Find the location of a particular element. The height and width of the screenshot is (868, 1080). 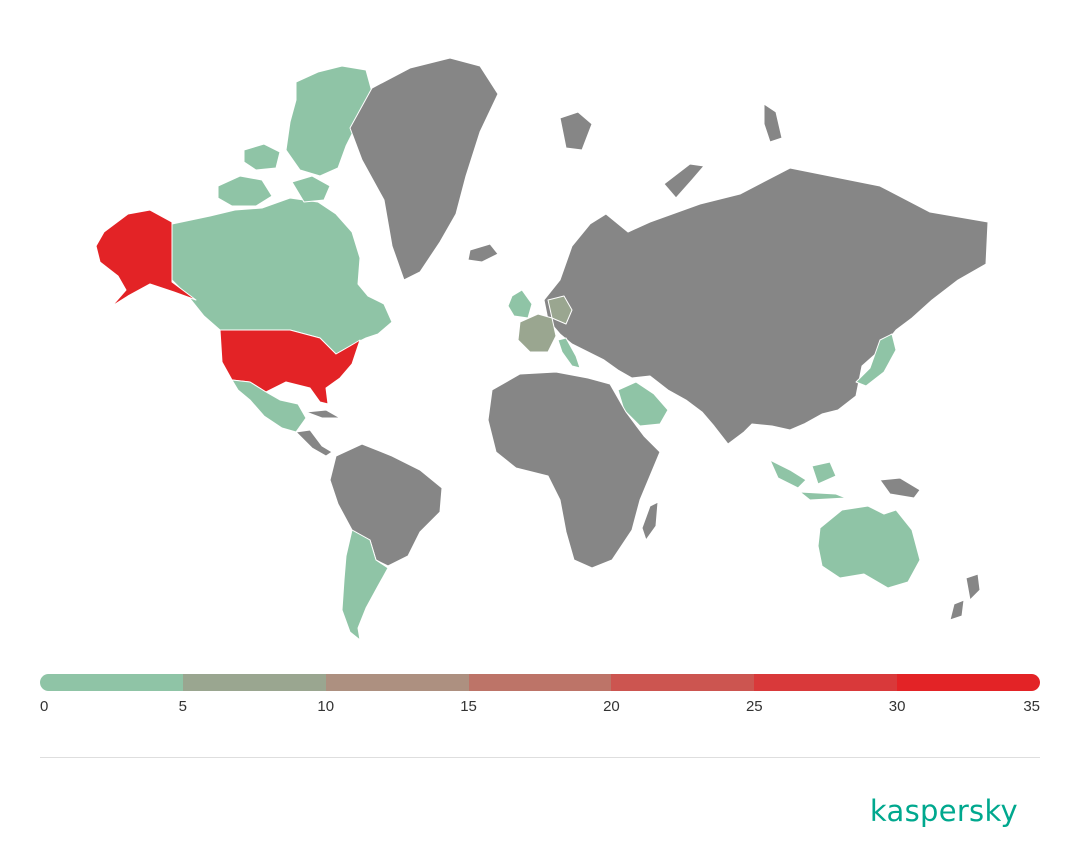

scale-tick-label: 35 is located at coordinates (1031, 706).